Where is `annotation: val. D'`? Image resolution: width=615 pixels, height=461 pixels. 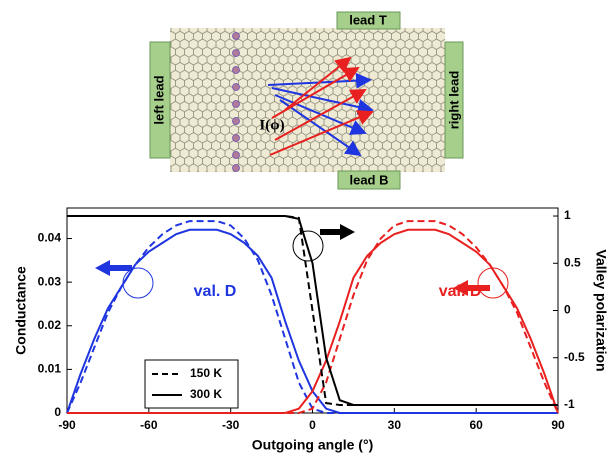
annotation: val. D' is located at coordinates (462, 291).